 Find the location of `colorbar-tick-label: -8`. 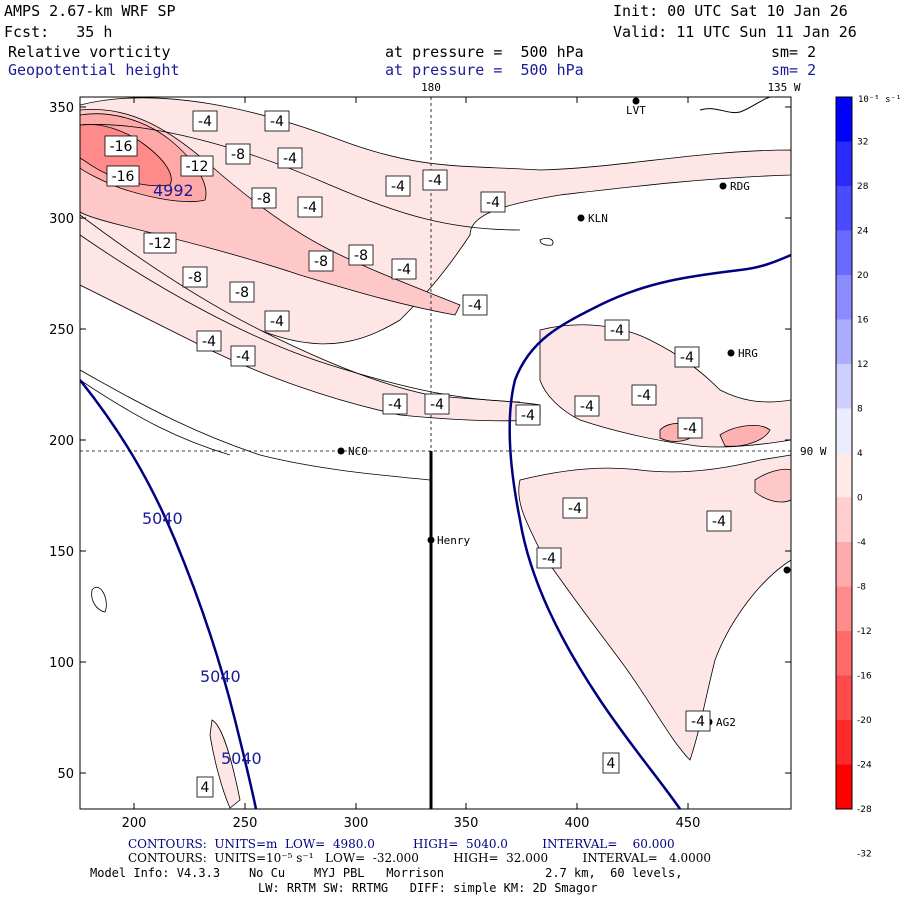

colorbar-tick-label: -8 is located at coordinates (861, 588).